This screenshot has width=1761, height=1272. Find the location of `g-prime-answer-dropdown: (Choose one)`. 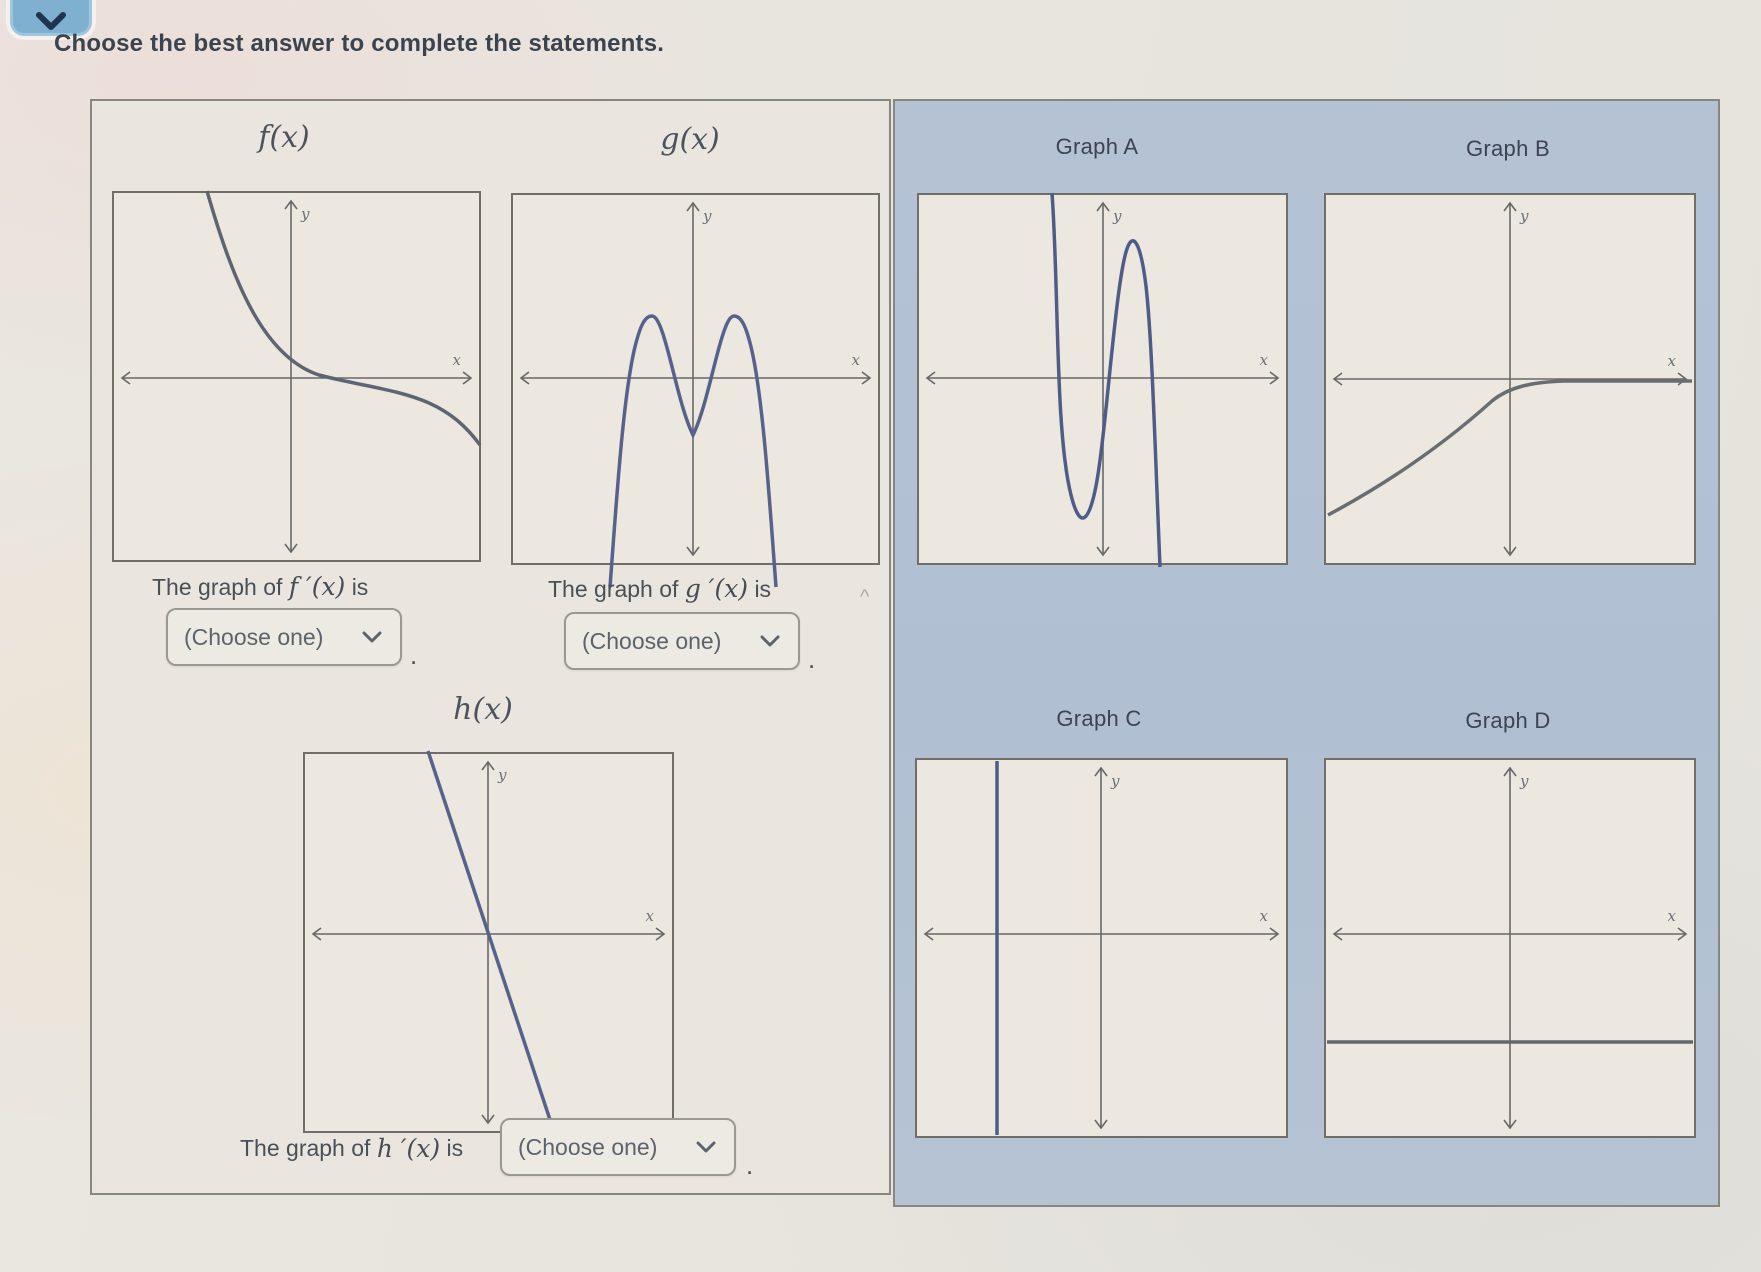

g-prime-answer-dropdown: (Choose one) is located at coordinates (682, 641).